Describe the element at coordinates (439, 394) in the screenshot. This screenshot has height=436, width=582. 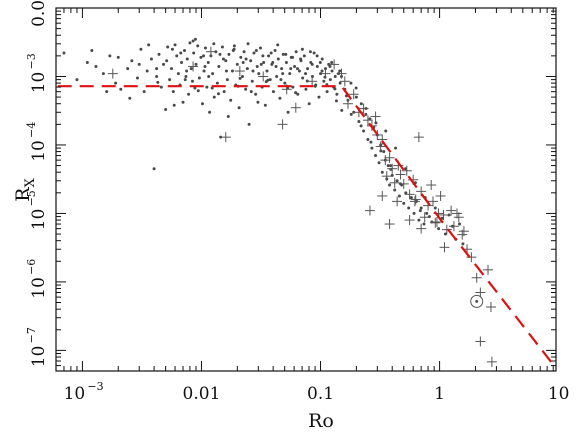
I see `x-tick-label: 1` at that location.